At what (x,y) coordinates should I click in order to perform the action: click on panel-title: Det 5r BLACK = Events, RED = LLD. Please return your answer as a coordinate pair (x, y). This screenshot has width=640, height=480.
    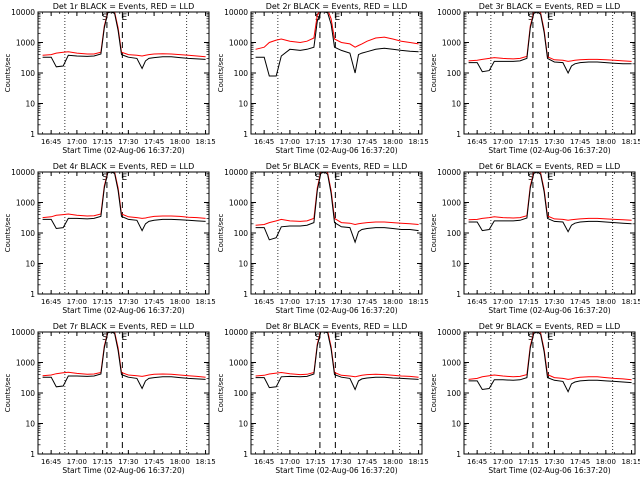
    Looking at the image, I should click on (337, 166).